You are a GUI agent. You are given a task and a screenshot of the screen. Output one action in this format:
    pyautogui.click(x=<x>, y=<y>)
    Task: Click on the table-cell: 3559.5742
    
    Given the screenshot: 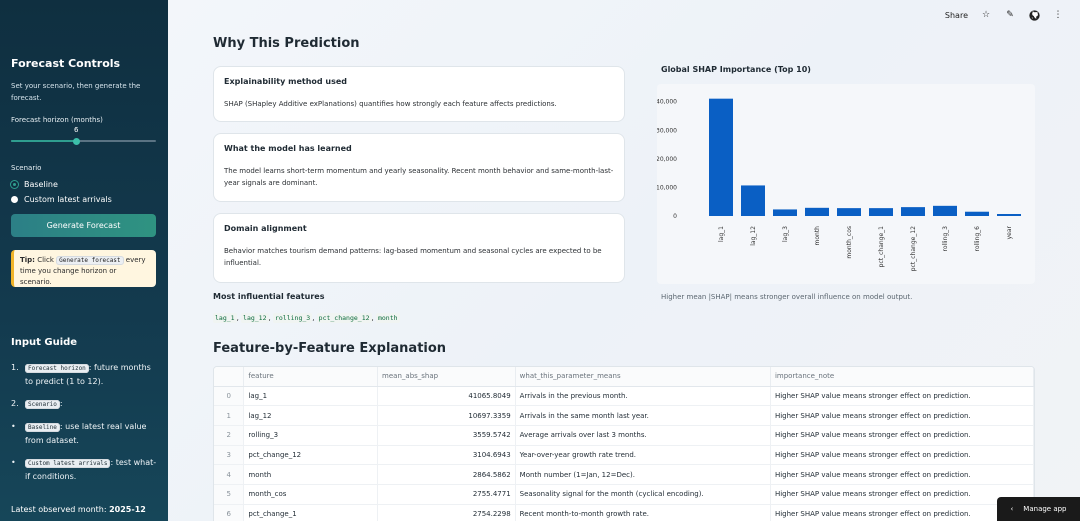 What is the action you would take?
    pyautogui.click(x=446, y=435)
    